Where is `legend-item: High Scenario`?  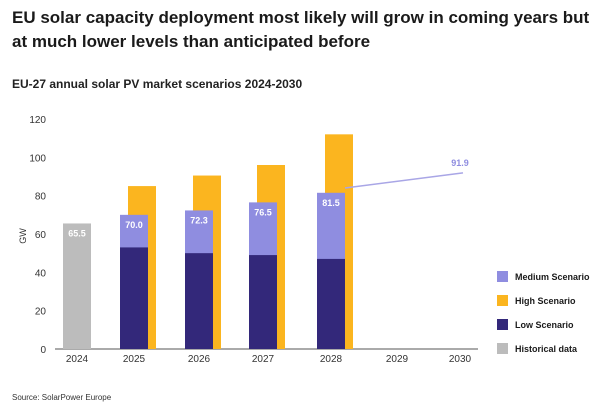 legend-item: High Scenario is located at coordinates (553, 300).